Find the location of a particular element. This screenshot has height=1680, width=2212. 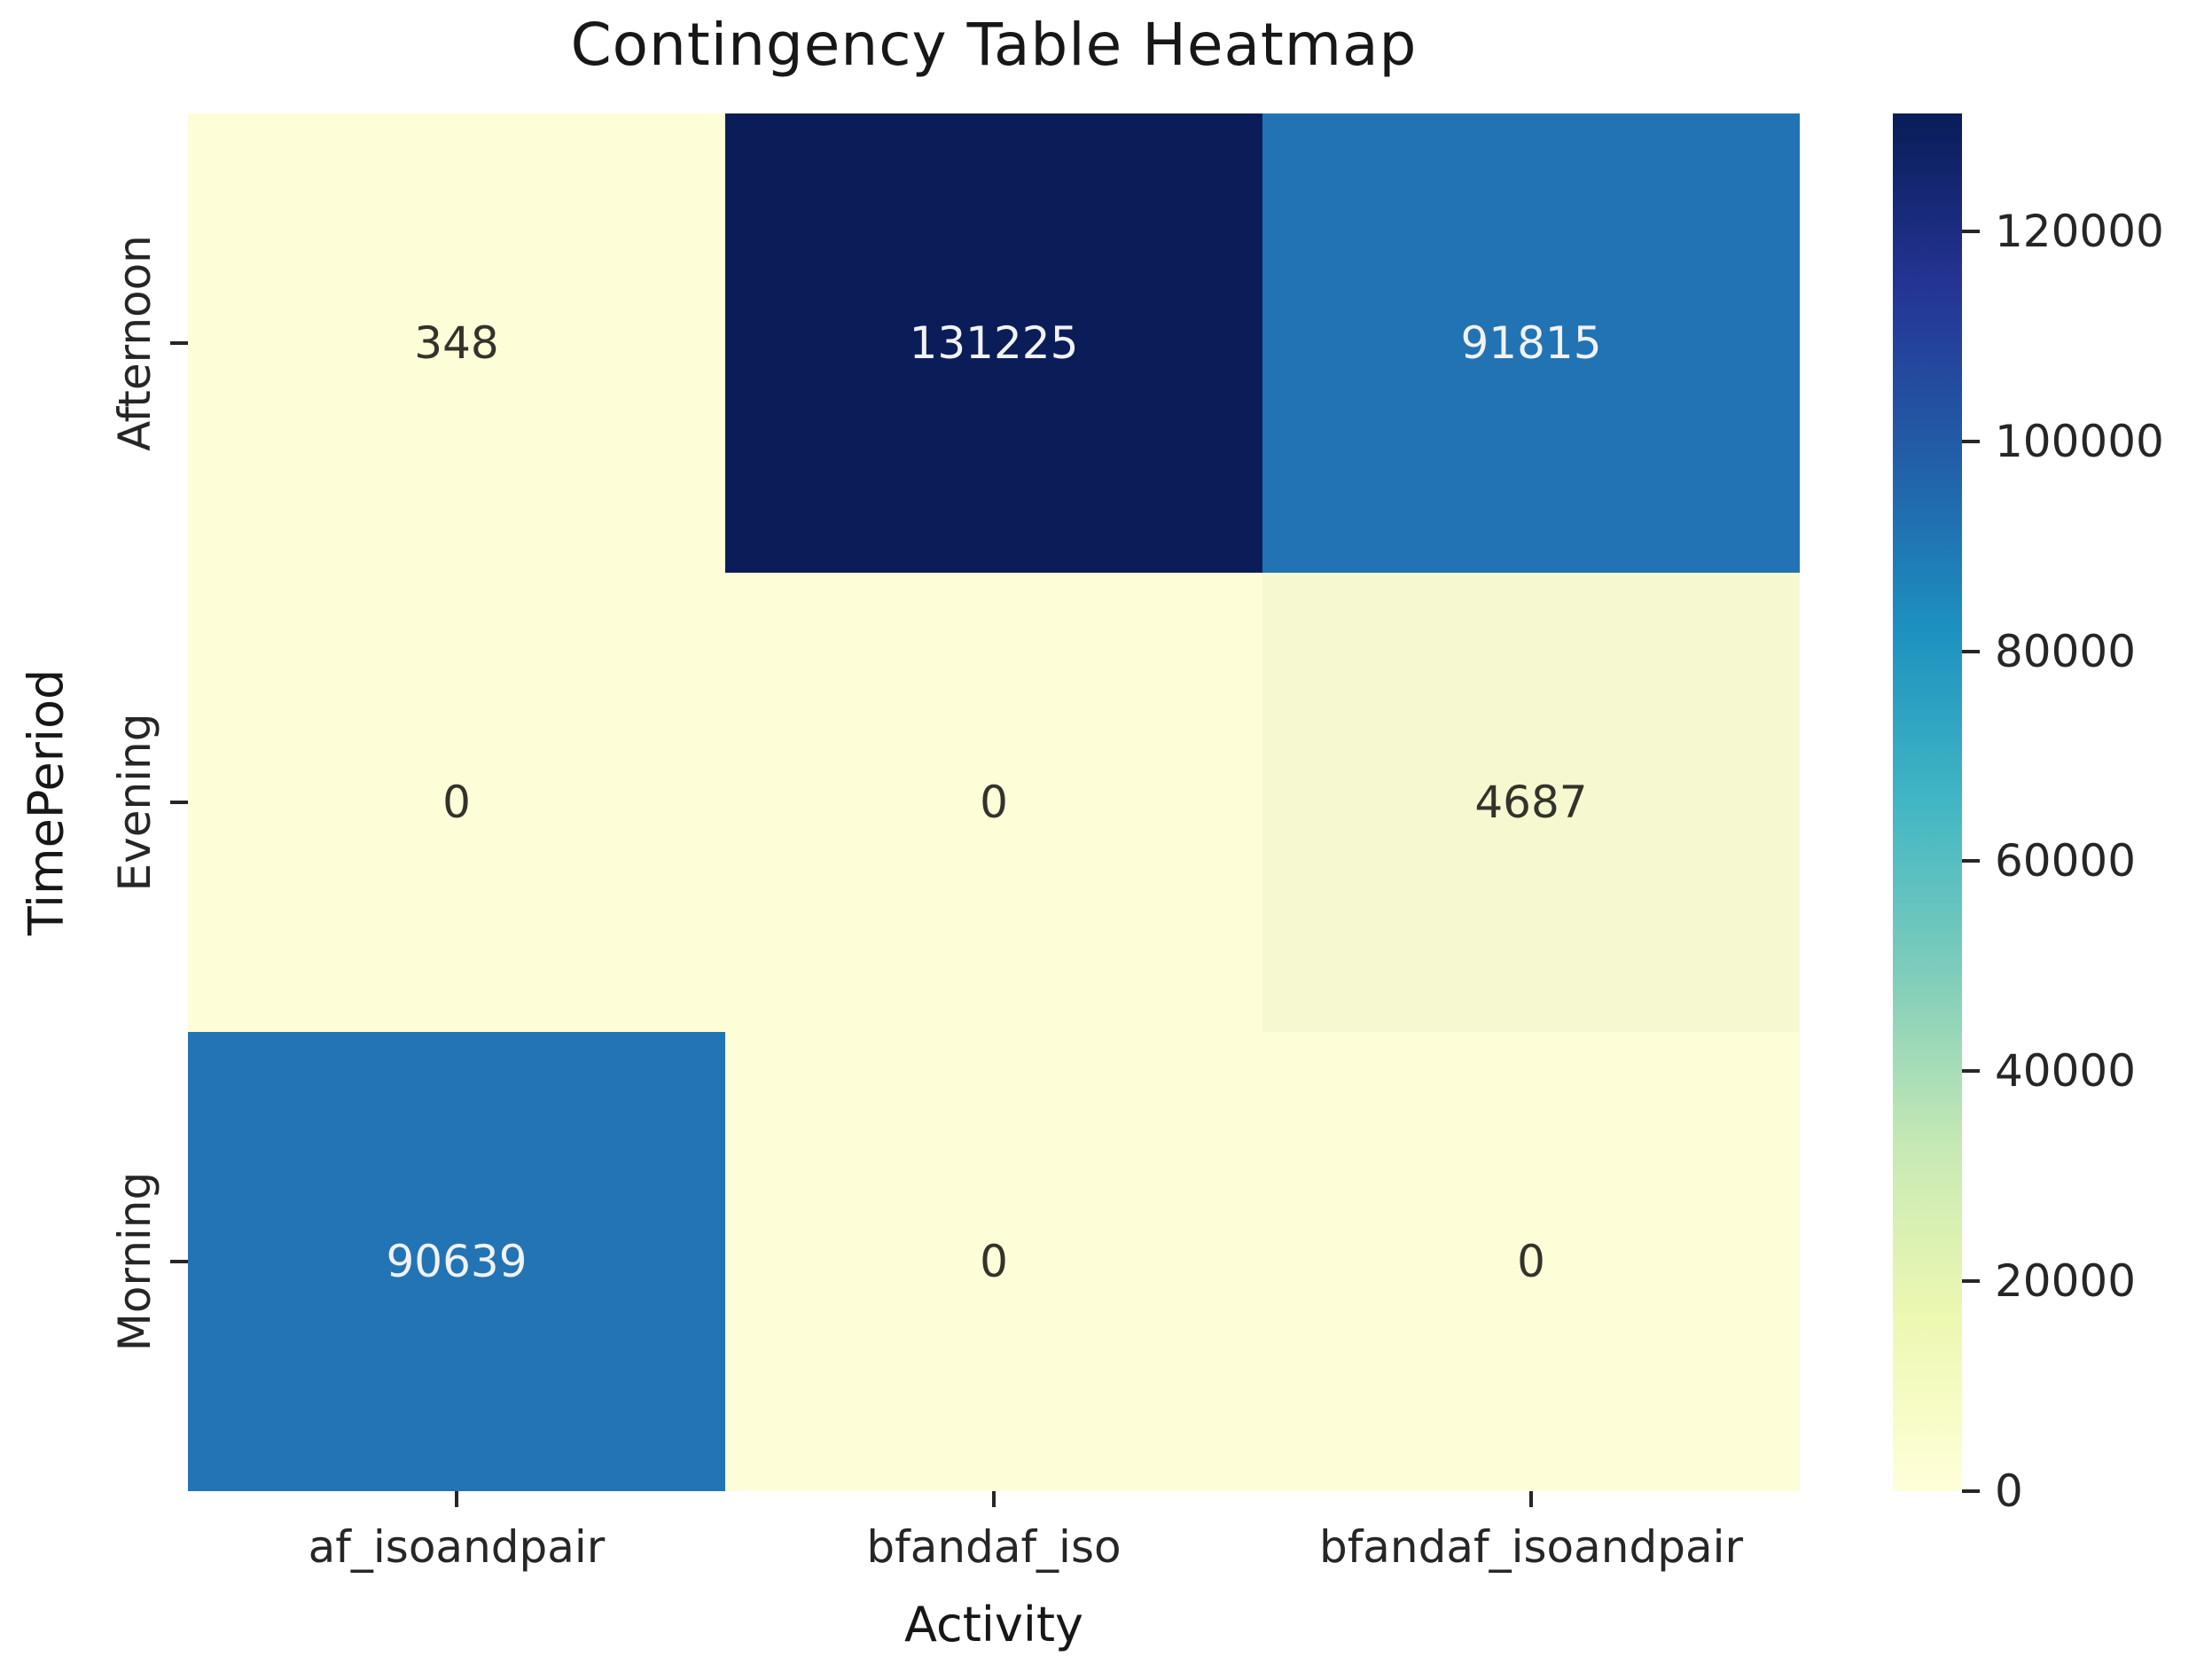

y-tick-label: Afternoon is located at coordinates (134, 343).